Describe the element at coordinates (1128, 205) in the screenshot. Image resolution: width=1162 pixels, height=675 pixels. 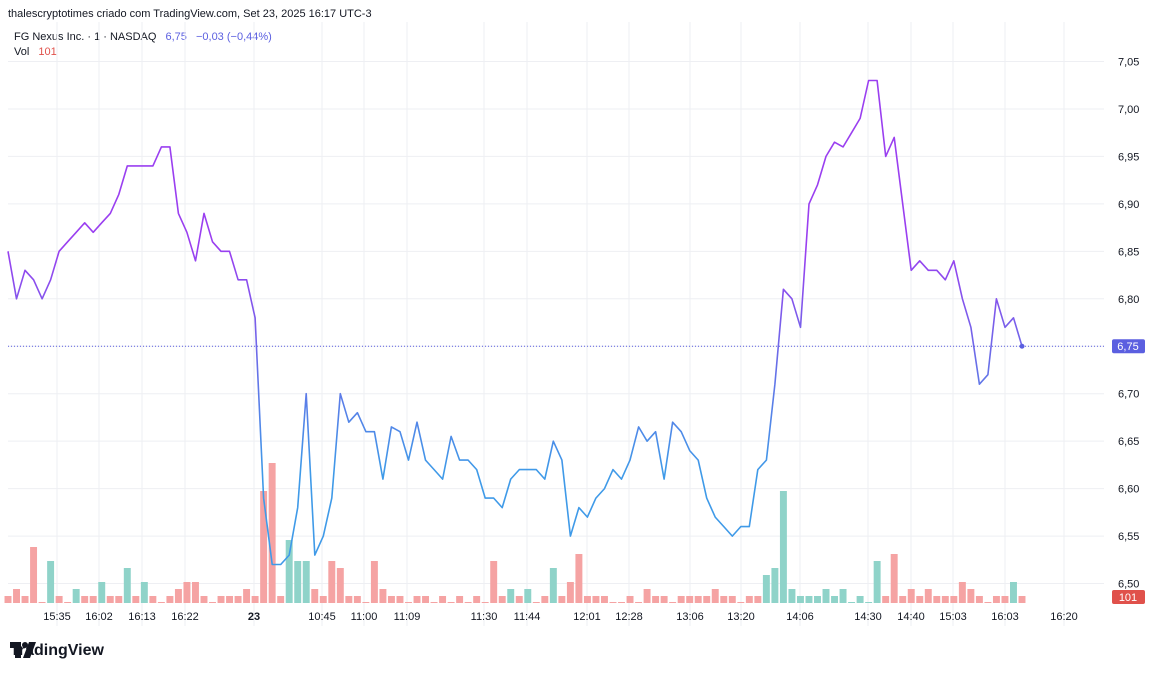
I see `y-tick-label: 6,90` at that location.